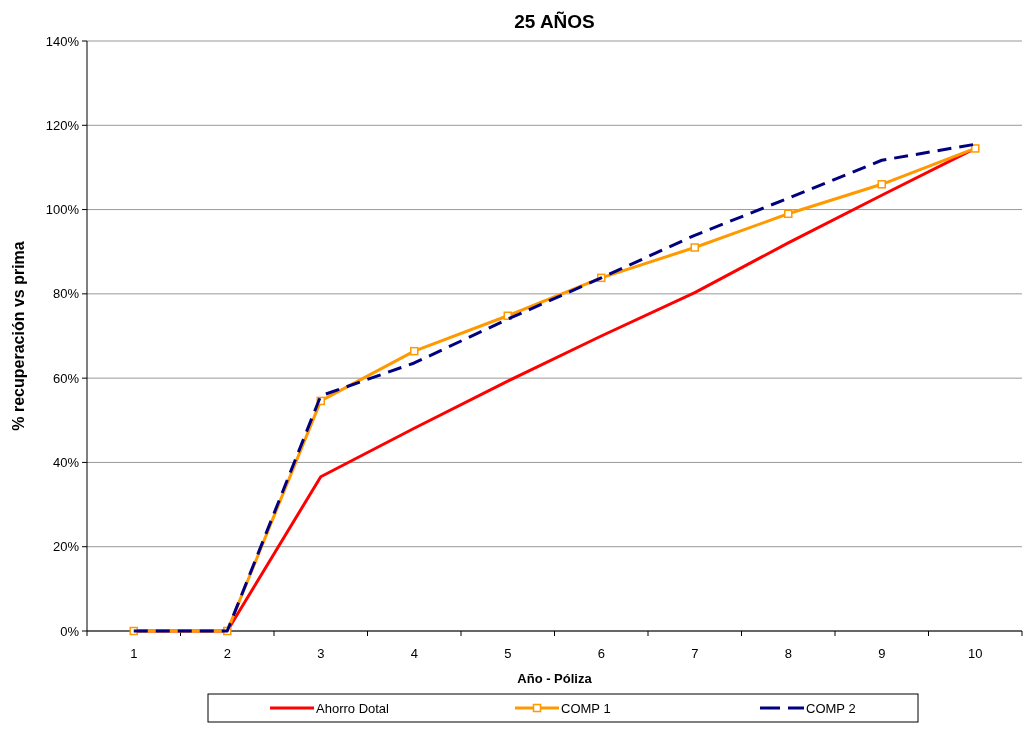 This screenshot has height=729, width=1029. Describe the element at coordinates (975, 653) in the screenshot. I see `x-tick-label: 10` at that location.